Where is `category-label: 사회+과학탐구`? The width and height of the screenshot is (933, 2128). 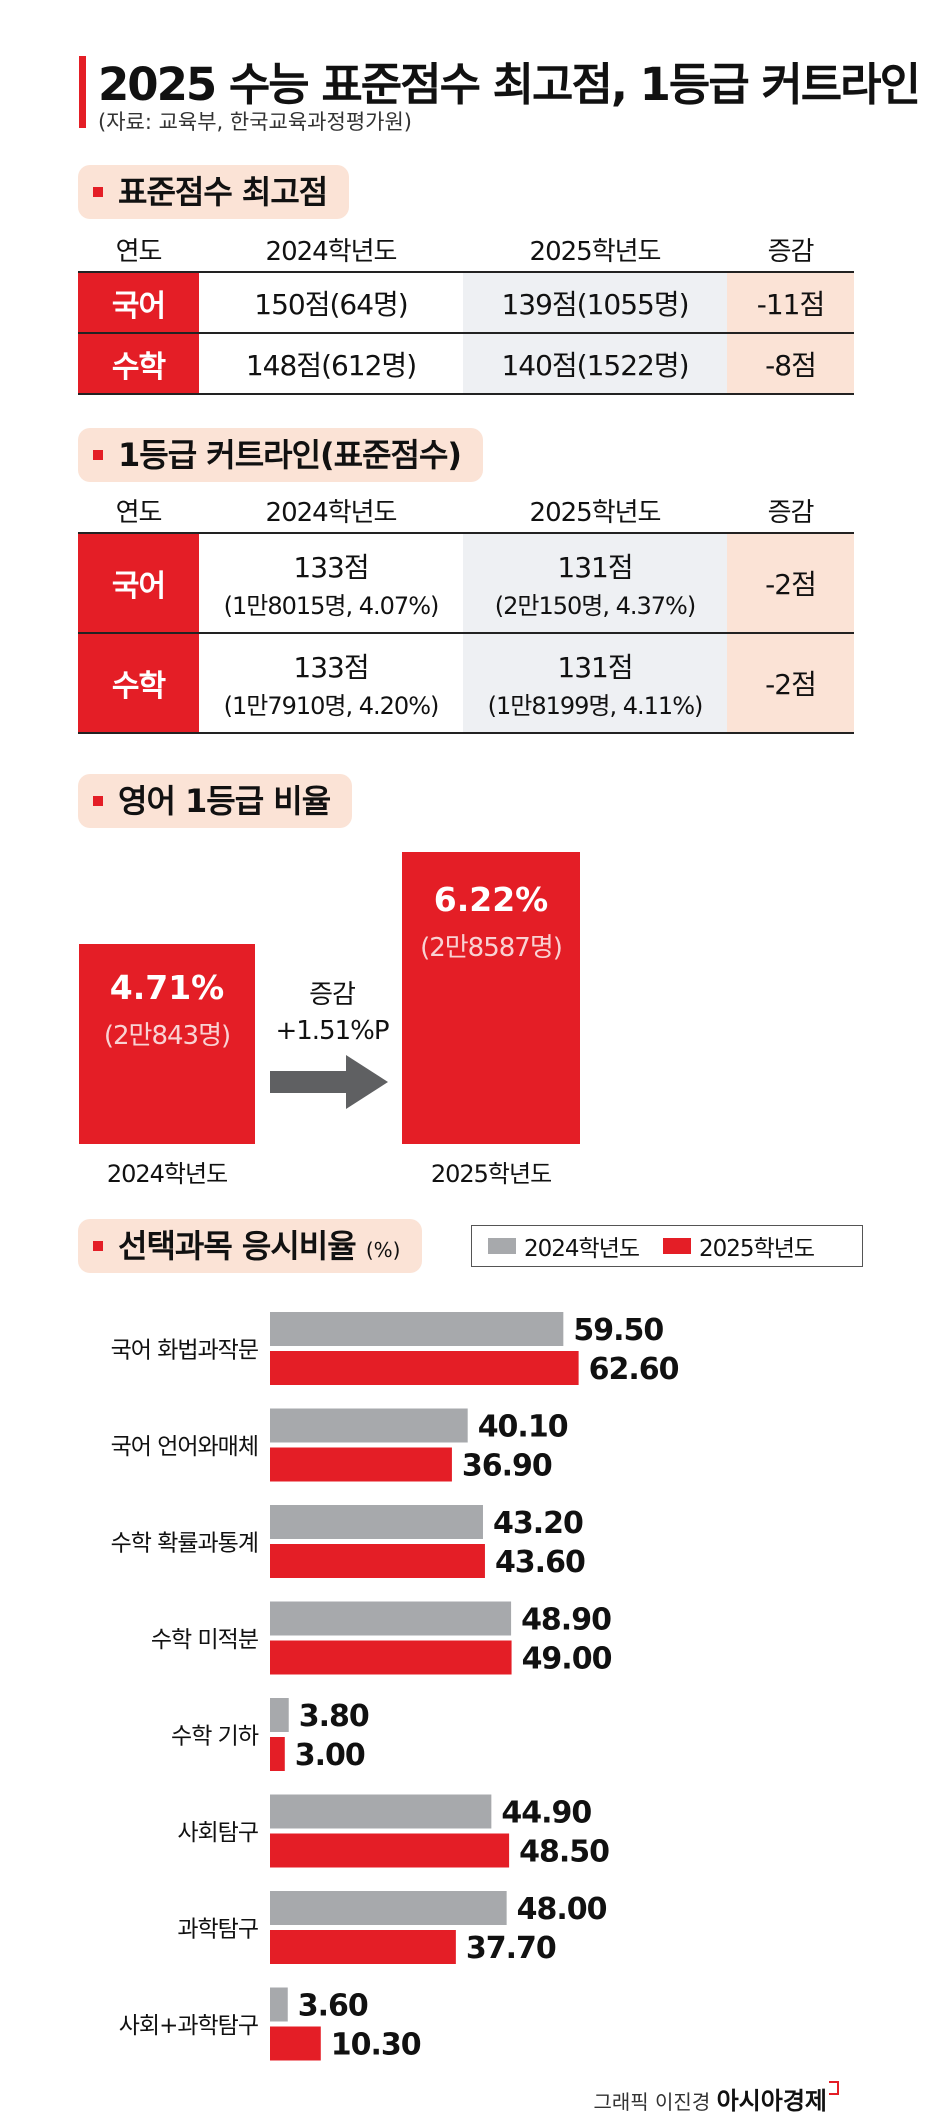 category-label: 사회+과학탐구 is located at coordinates (188, 2026).